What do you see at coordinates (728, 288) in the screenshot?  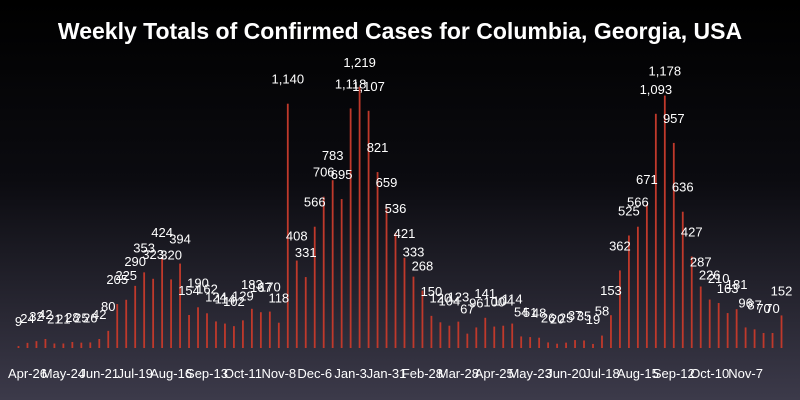 I see `bar-value-label: 163` at bounding box center [728, 288].